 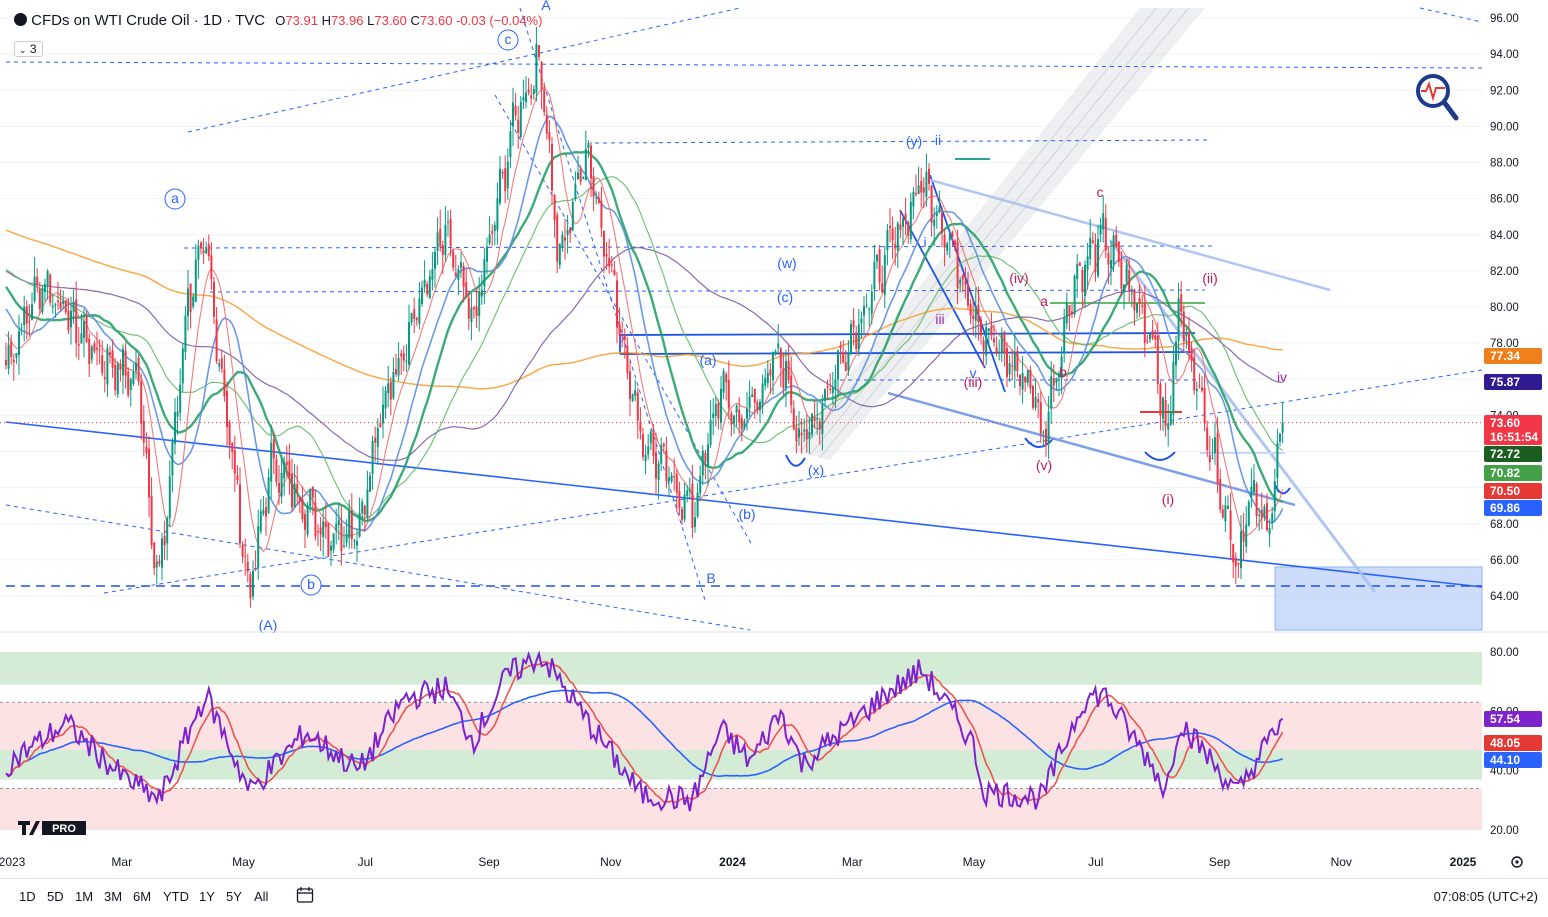 I want to click on symbol-title: CFDs on WTI Crude Oil · 1D · TVC, so click(x=148, y=20).